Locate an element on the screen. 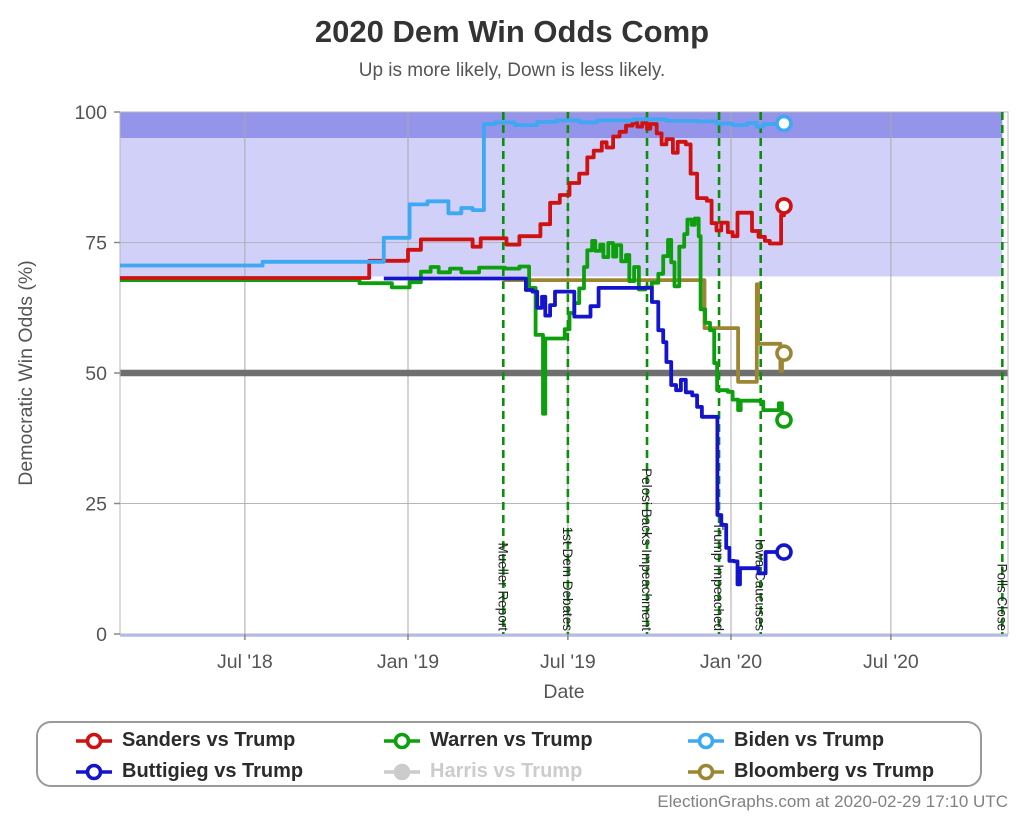  legend-marker-harris-icon is located at coordinates (402, 771).